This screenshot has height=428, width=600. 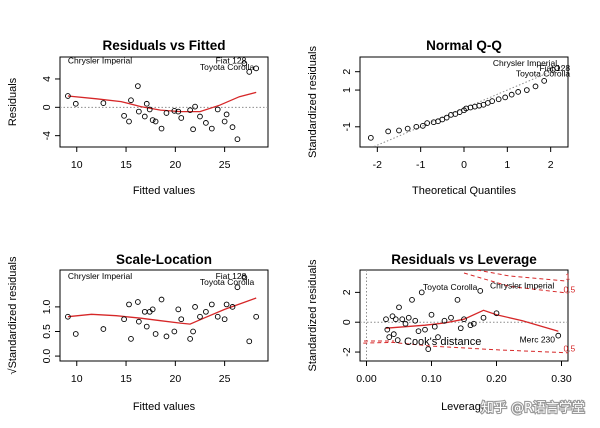 What do you see at coordinates (47, 107) in the screenshot?
I see `y-tick-label: 0` at bounding box center [47, 107].